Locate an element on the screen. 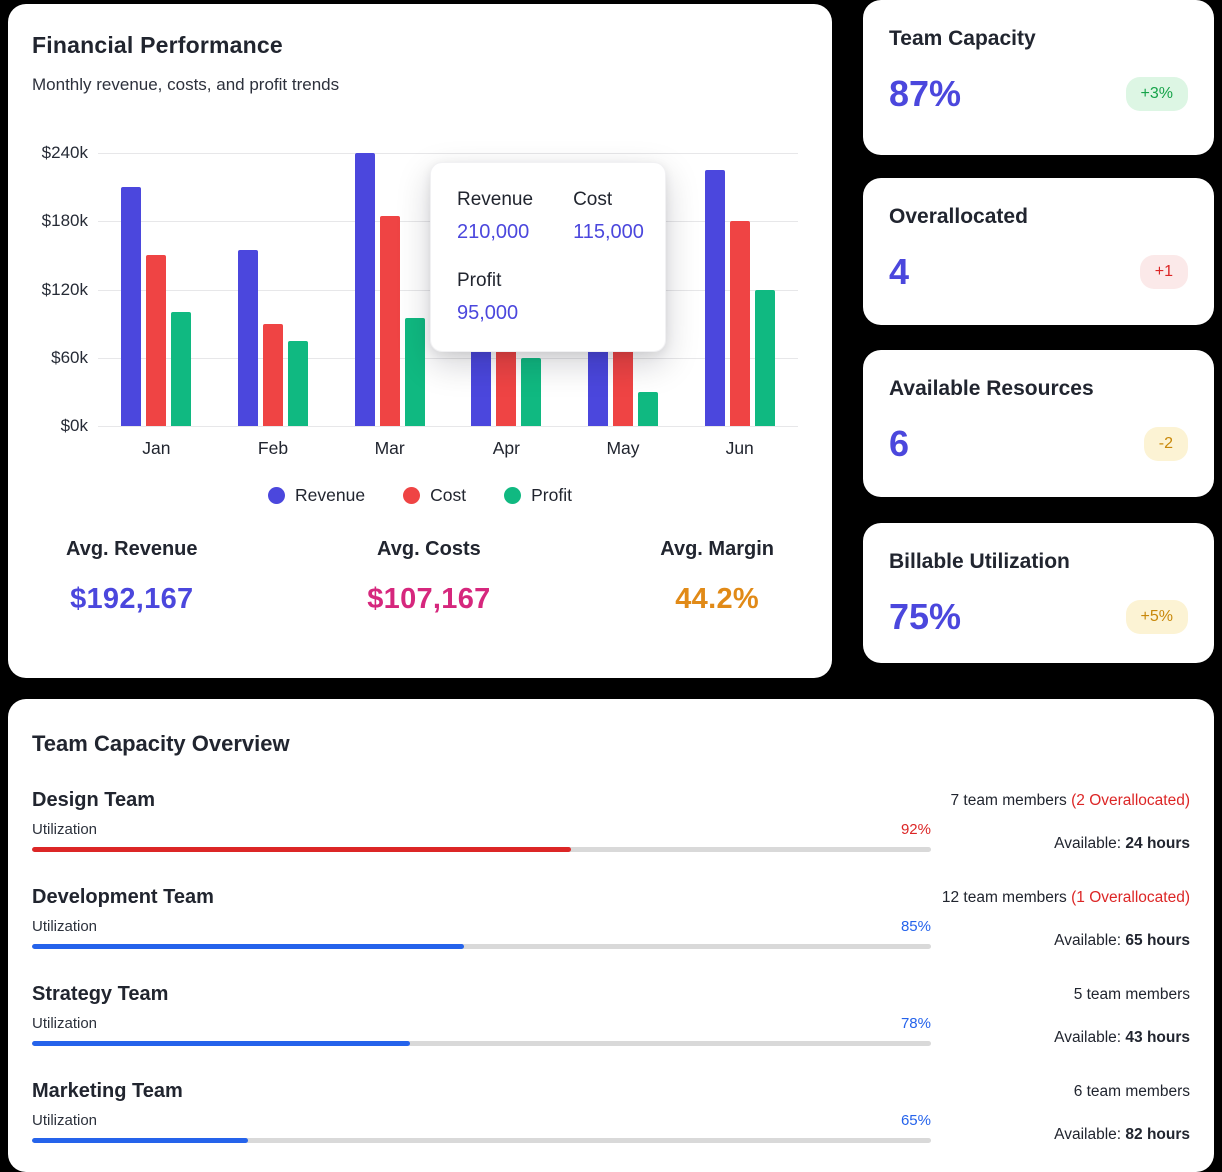 The height and width of the screenshot is (1172, 1222). revenue-bar-mar is located at coordinates (364, 289).